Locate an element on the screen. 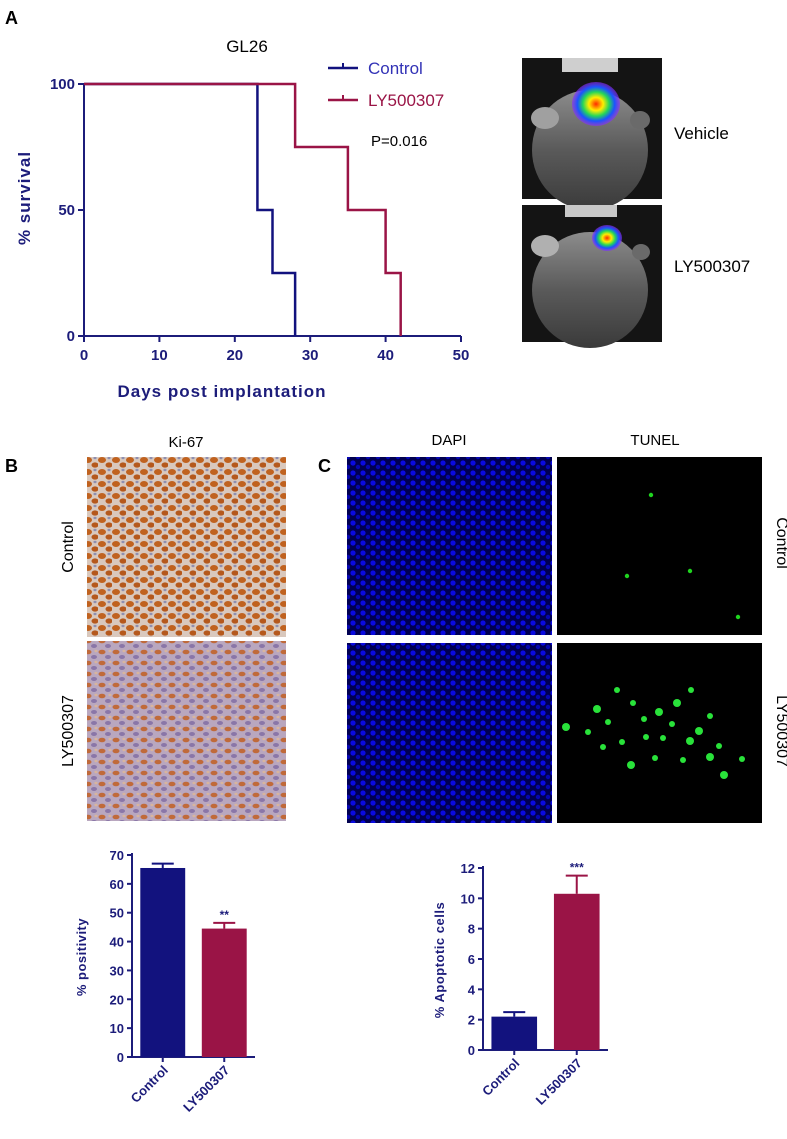  panel-label-c: C is located at coordinates (324, 466).